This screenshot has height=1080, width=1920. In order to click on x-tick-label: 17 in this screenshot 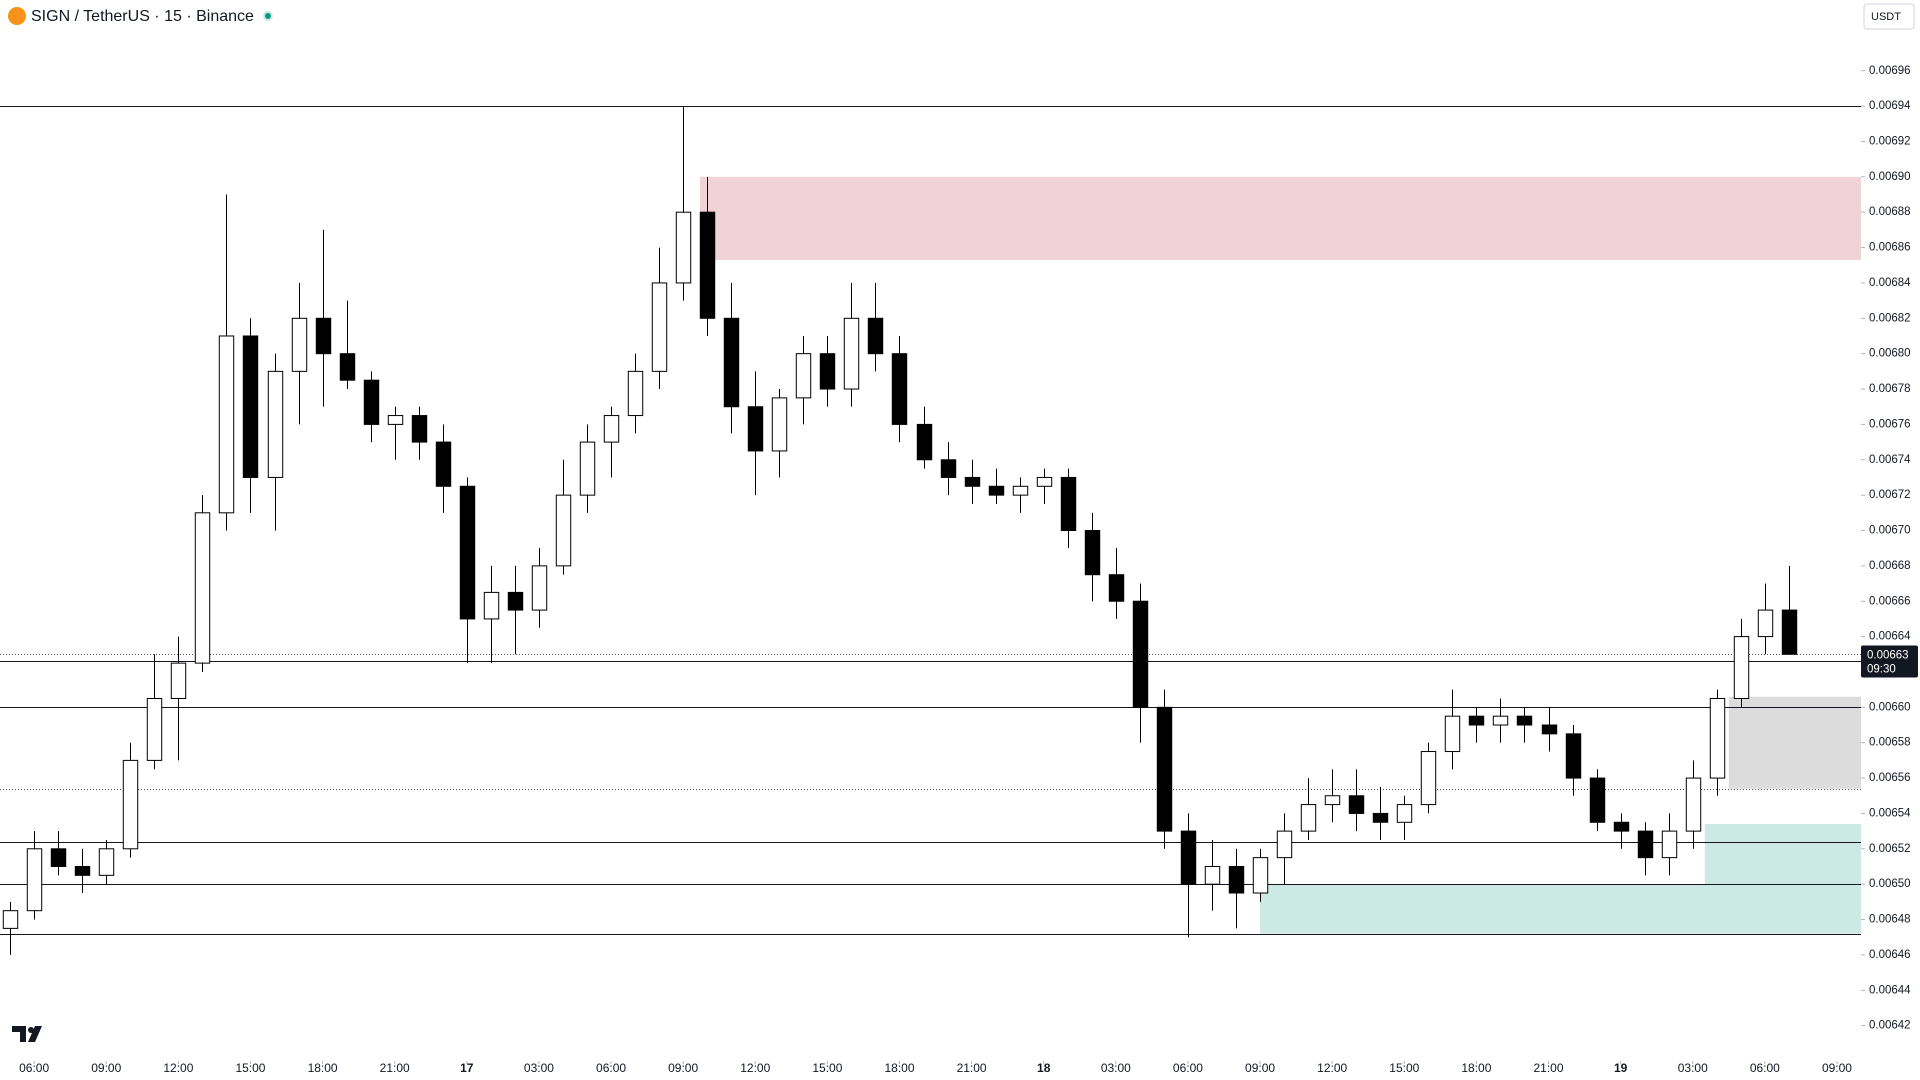, I will do `click(467, 1068)`.